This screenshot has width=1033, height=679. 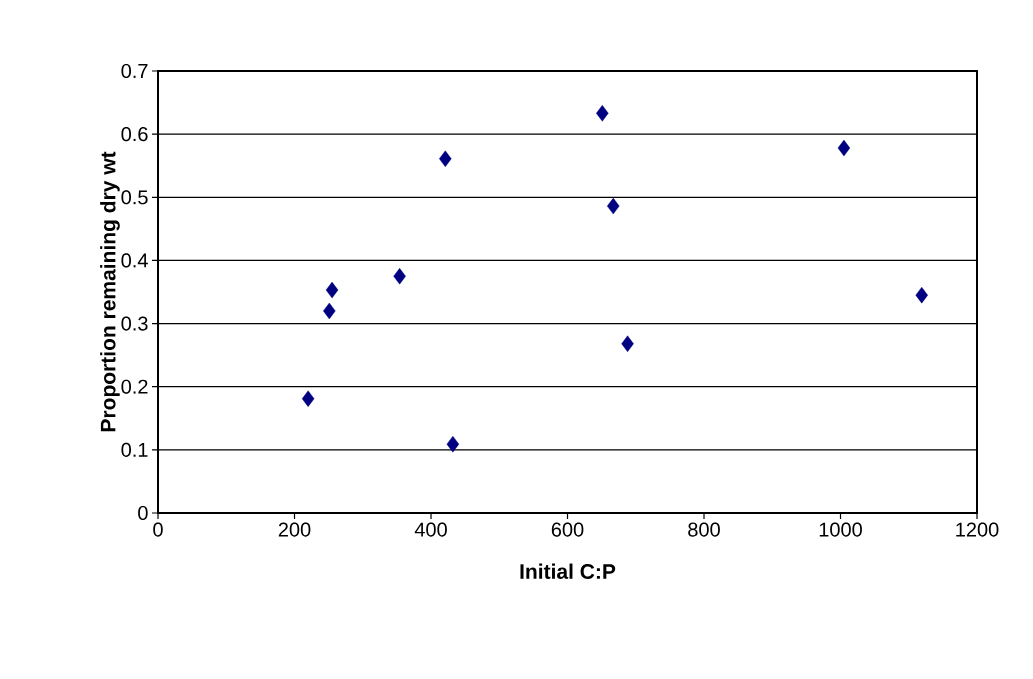 I want to click on x-tick-label: 1000, so click(x=840, y=529).